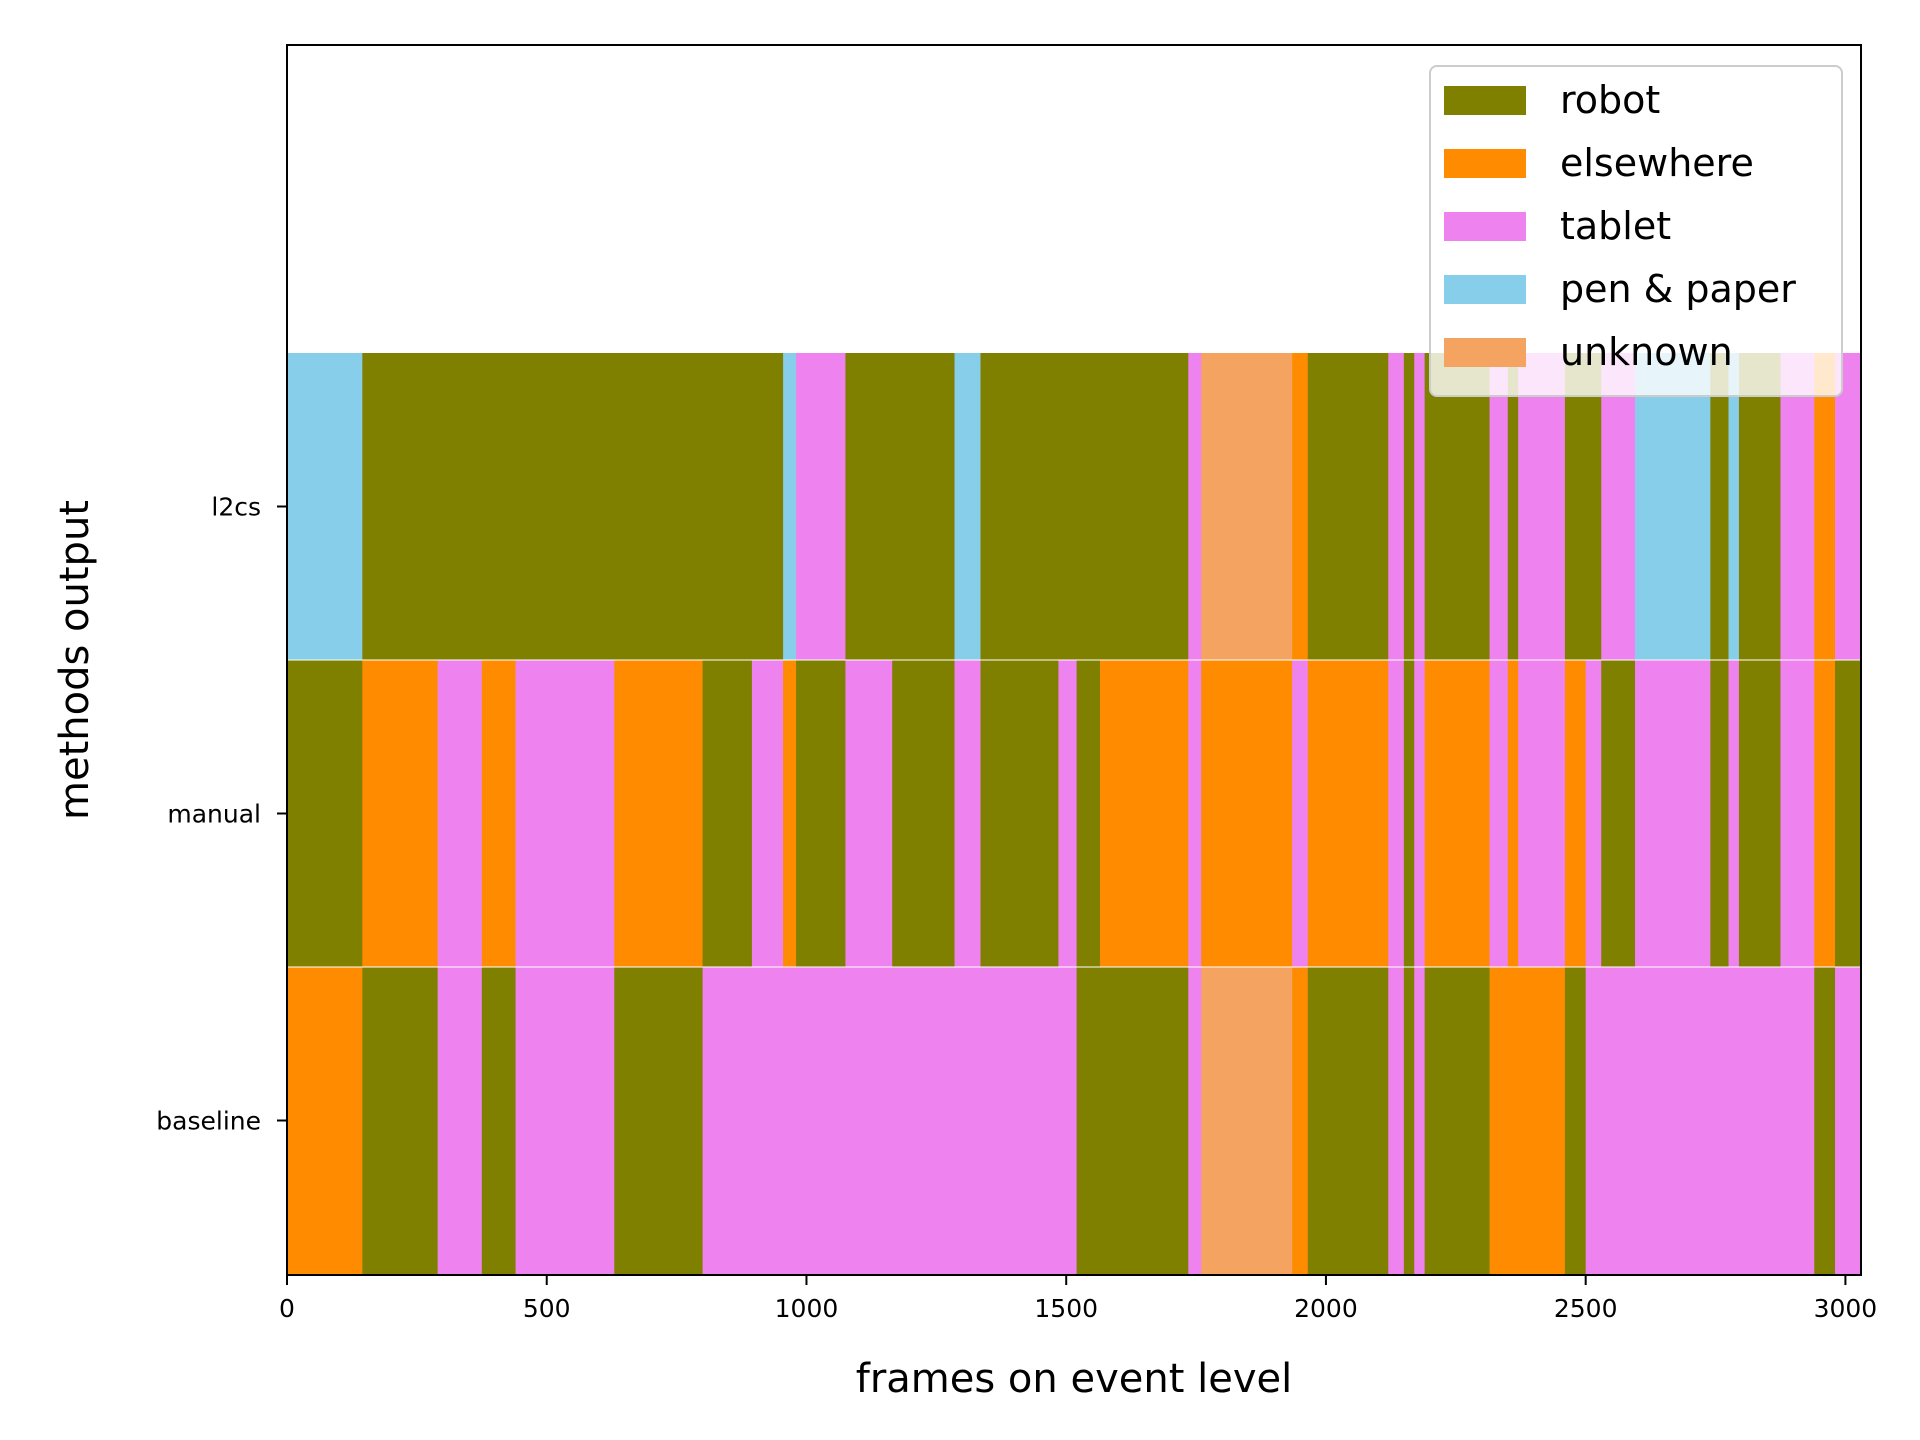  I want to click on x-tick-label: 3000, so click(1846, 1308).